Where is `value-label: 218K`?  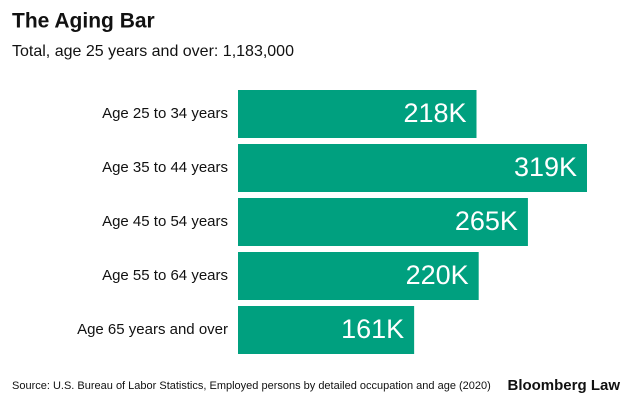 value-label: 218K is located at coordinates (434, 113).